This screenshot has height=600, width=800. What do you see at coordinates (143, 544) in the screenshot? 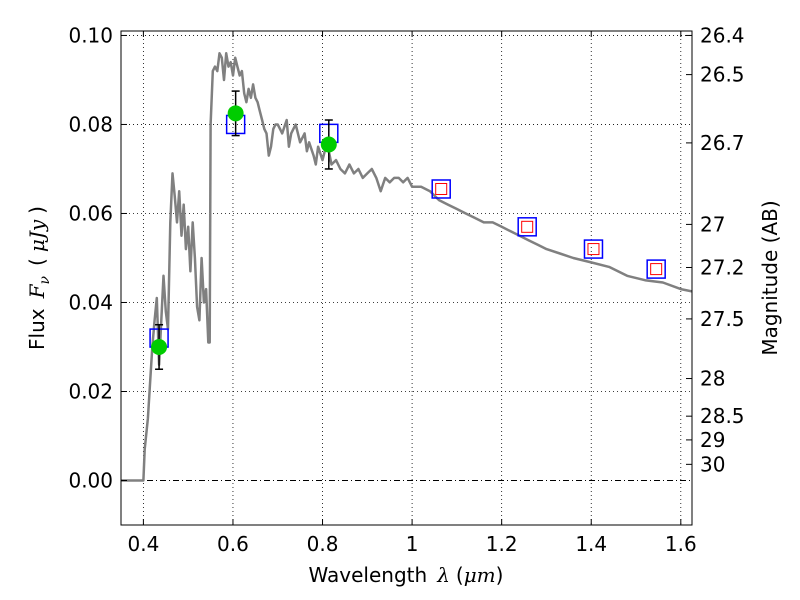
I see `x-tick-label: 0.4` at bounding box center [143, 544].